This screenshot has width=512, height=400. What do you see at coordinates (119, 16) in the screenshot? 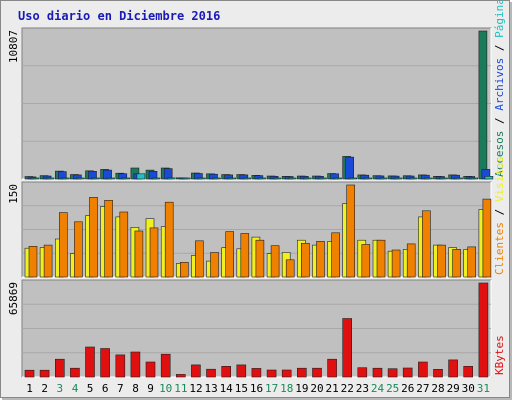
I see `chart-title: Uso diario en Diciembre 2016` at bounding box center [119, 16].